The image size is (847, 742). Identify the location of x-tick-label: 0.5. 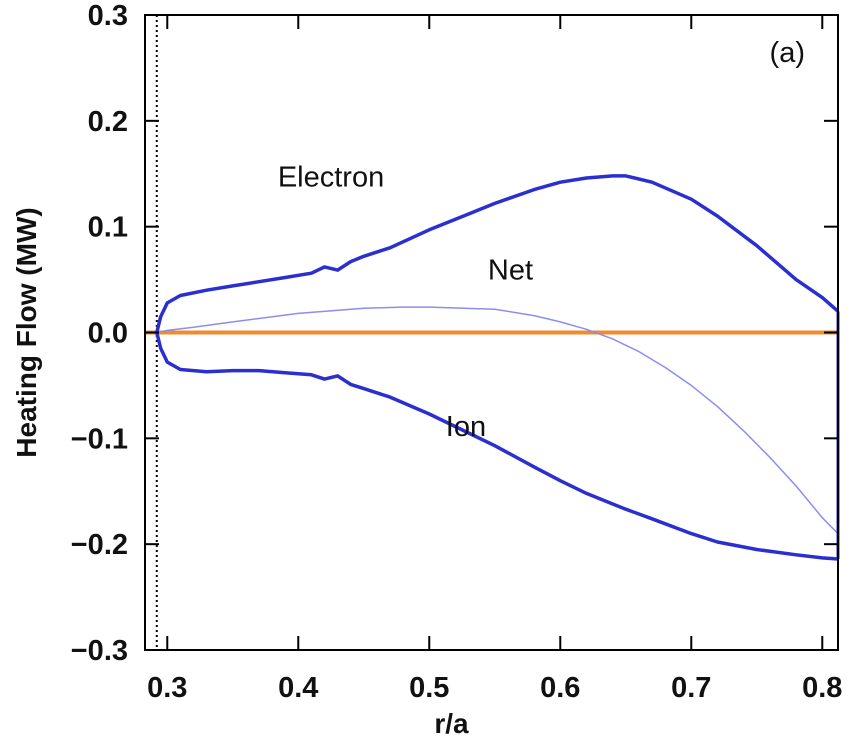
(429, 688).